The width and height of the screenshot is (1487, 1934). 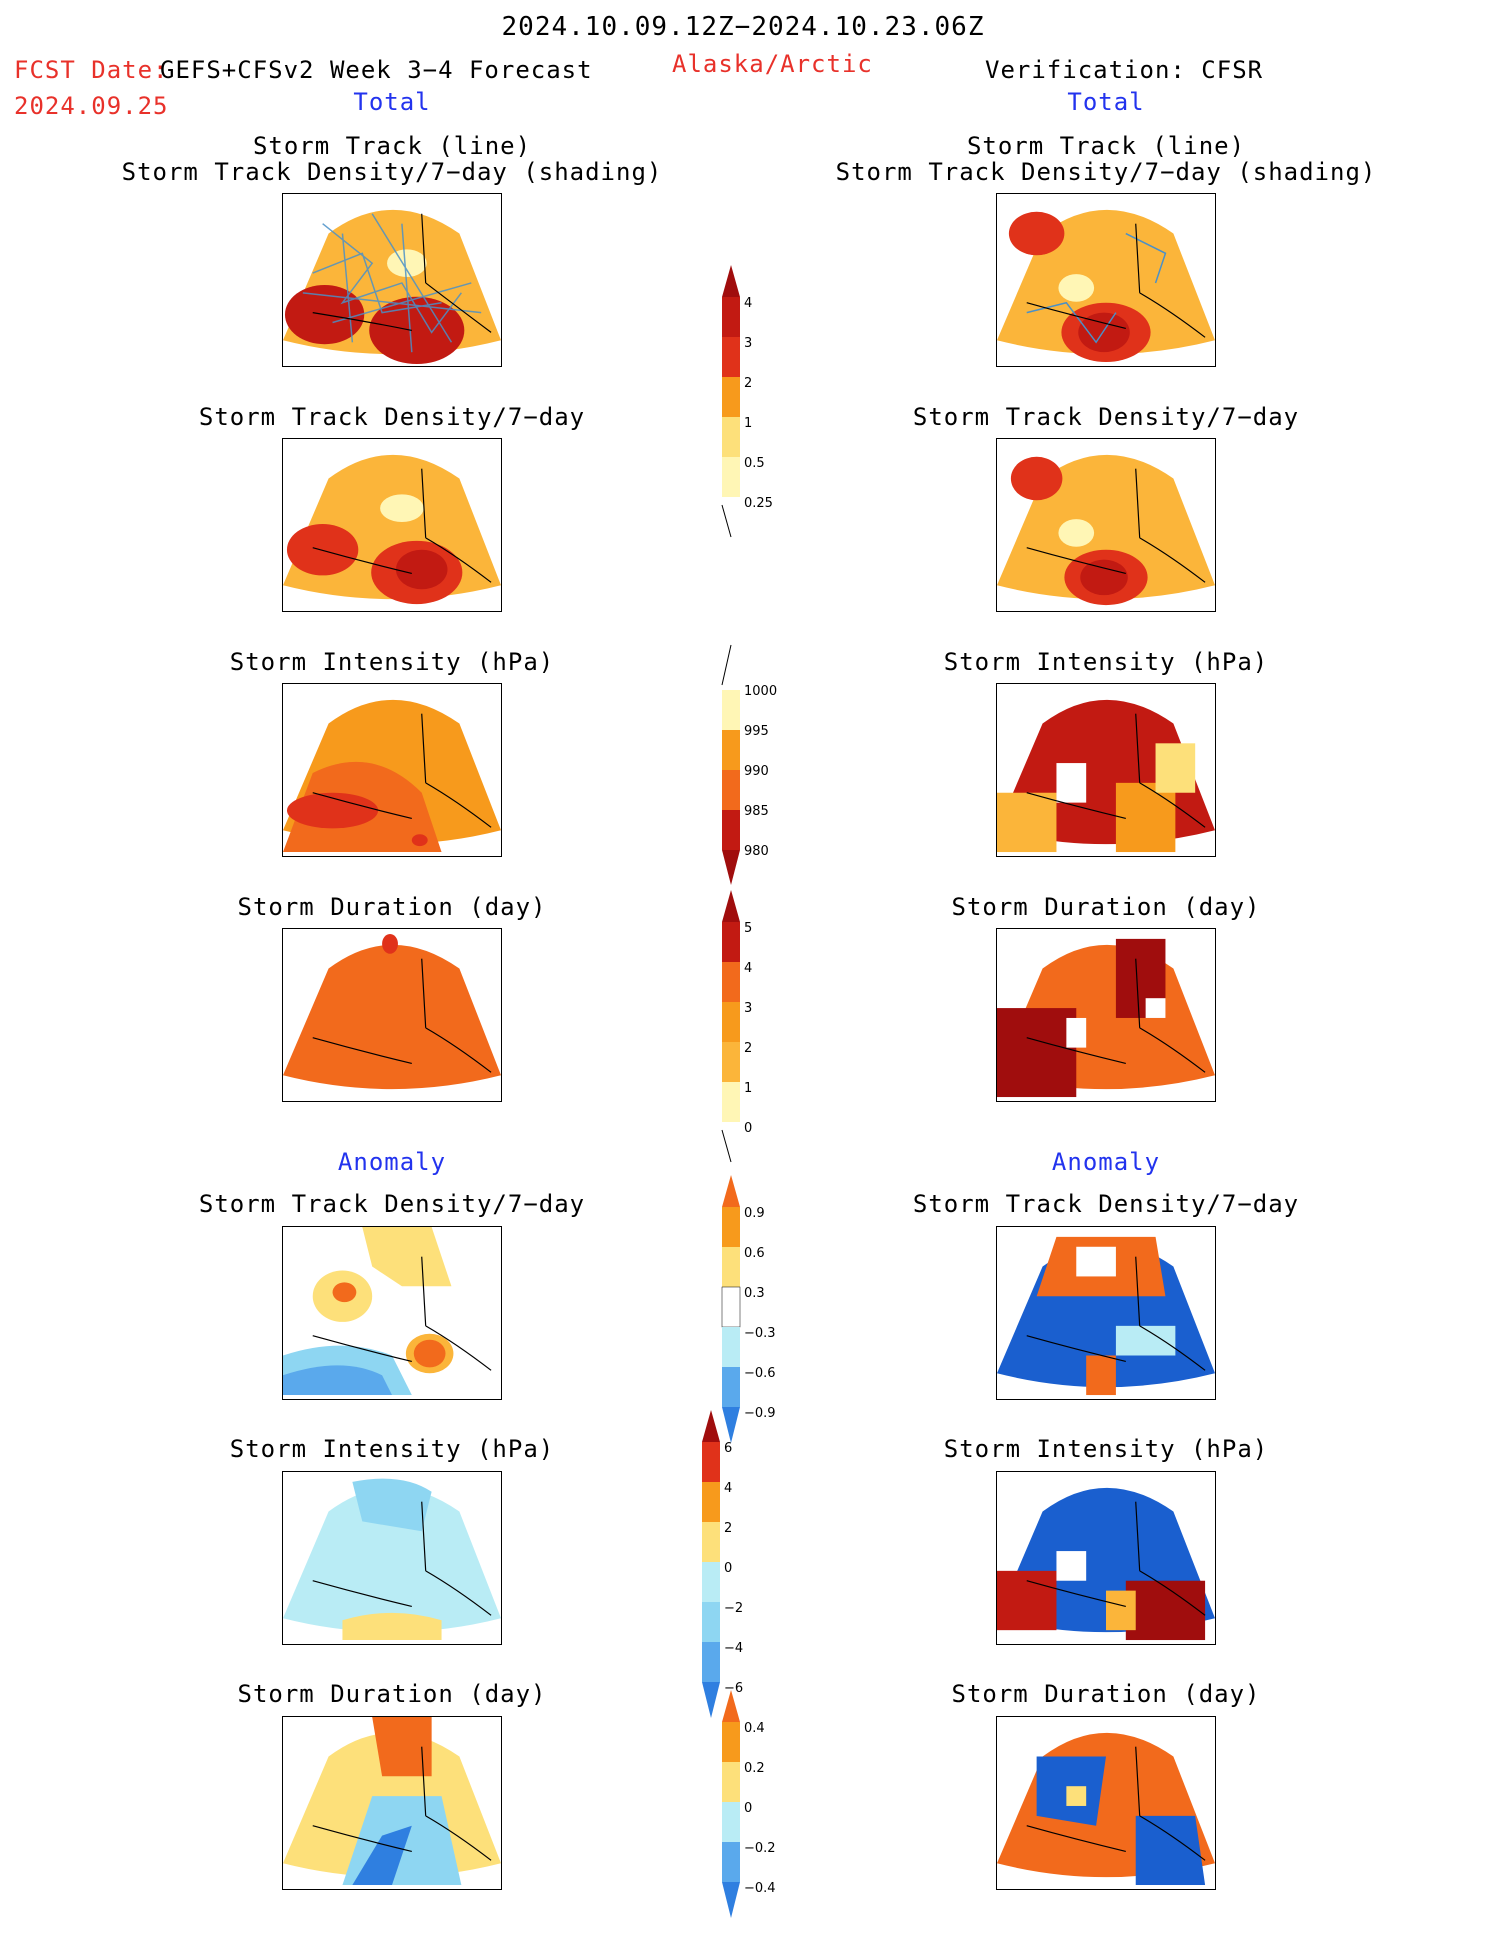 What do you see at coordinates (392, 1015) in the screenshot?
I see `map-forecast-duration` at bounding box center [392, 1015].